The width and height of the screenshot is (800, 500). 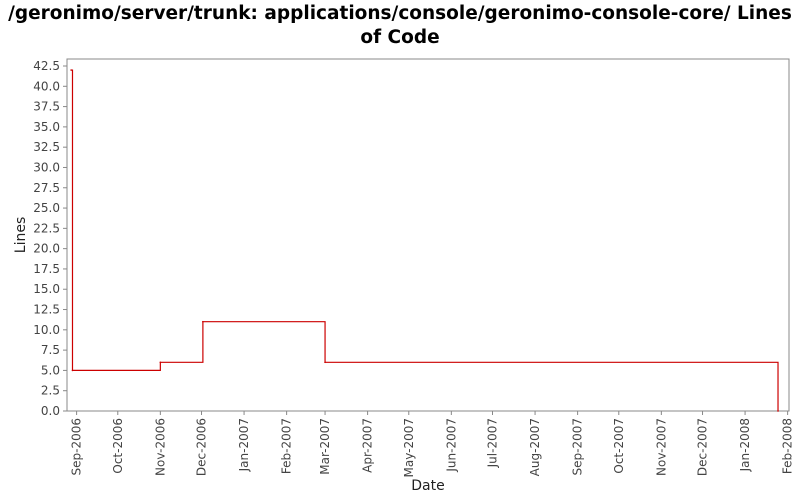 I want to click on y-tick-label: 32.5, so click(x=46, y=147).